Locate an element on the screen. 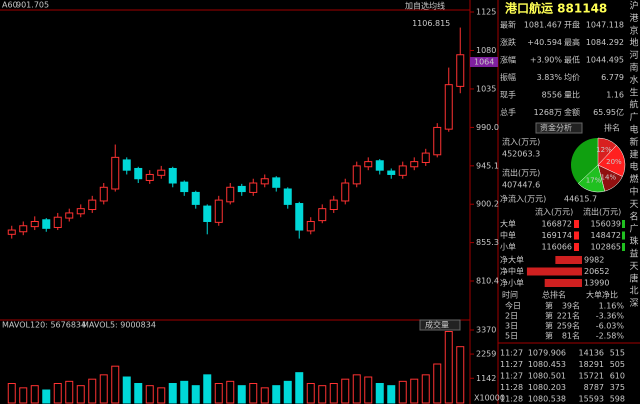 The width and height of the screenshot is (640, 404). flow-header: 流出(万元) is located at coordinates (602, 212).